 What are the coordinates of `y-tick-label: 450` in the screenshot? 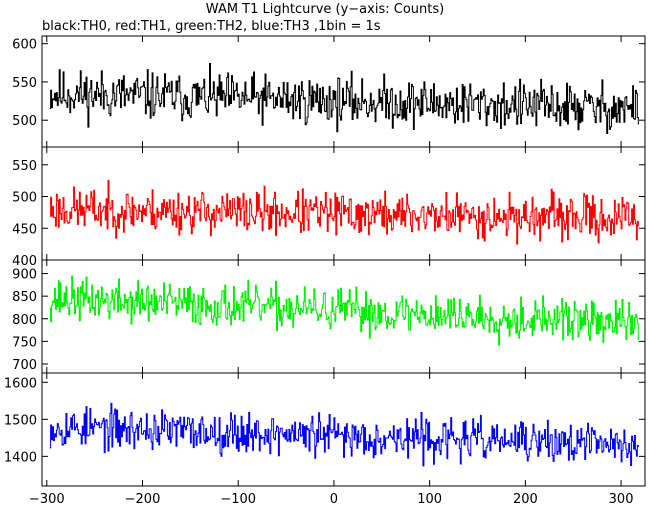 It's located at (24, 229).